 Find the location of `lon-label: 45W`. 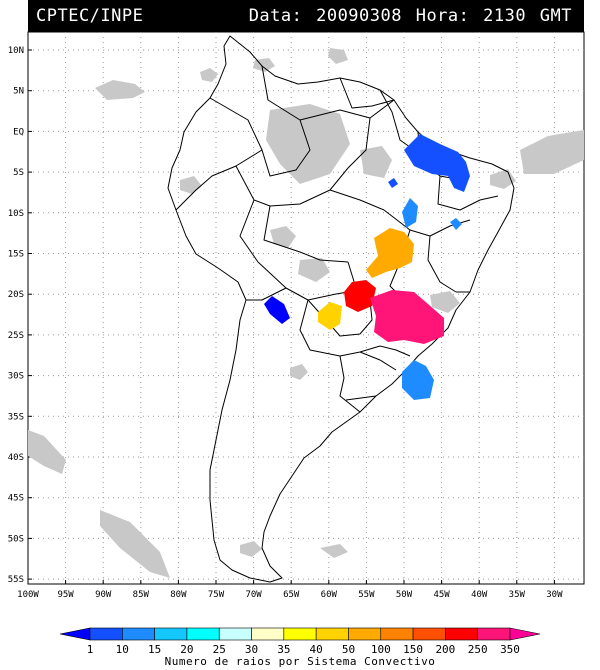

lon-label: 45W is located at coordinates (441, 595).